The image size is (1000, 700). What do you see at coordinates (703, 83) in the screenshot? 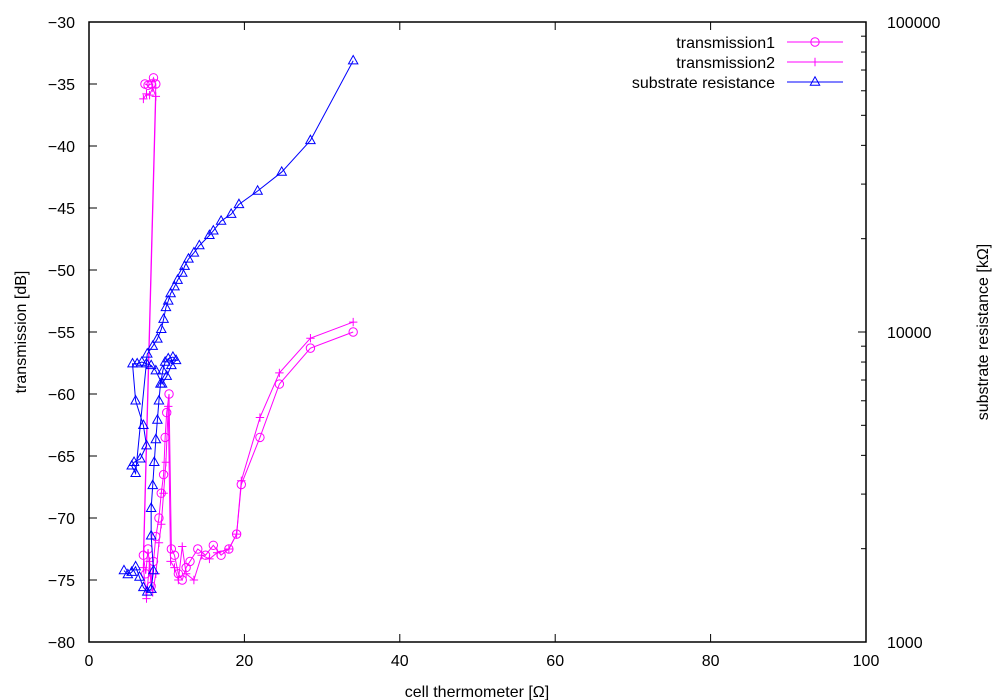
I see `legend-label: substrate resistance` at bounding box center [703, 83].